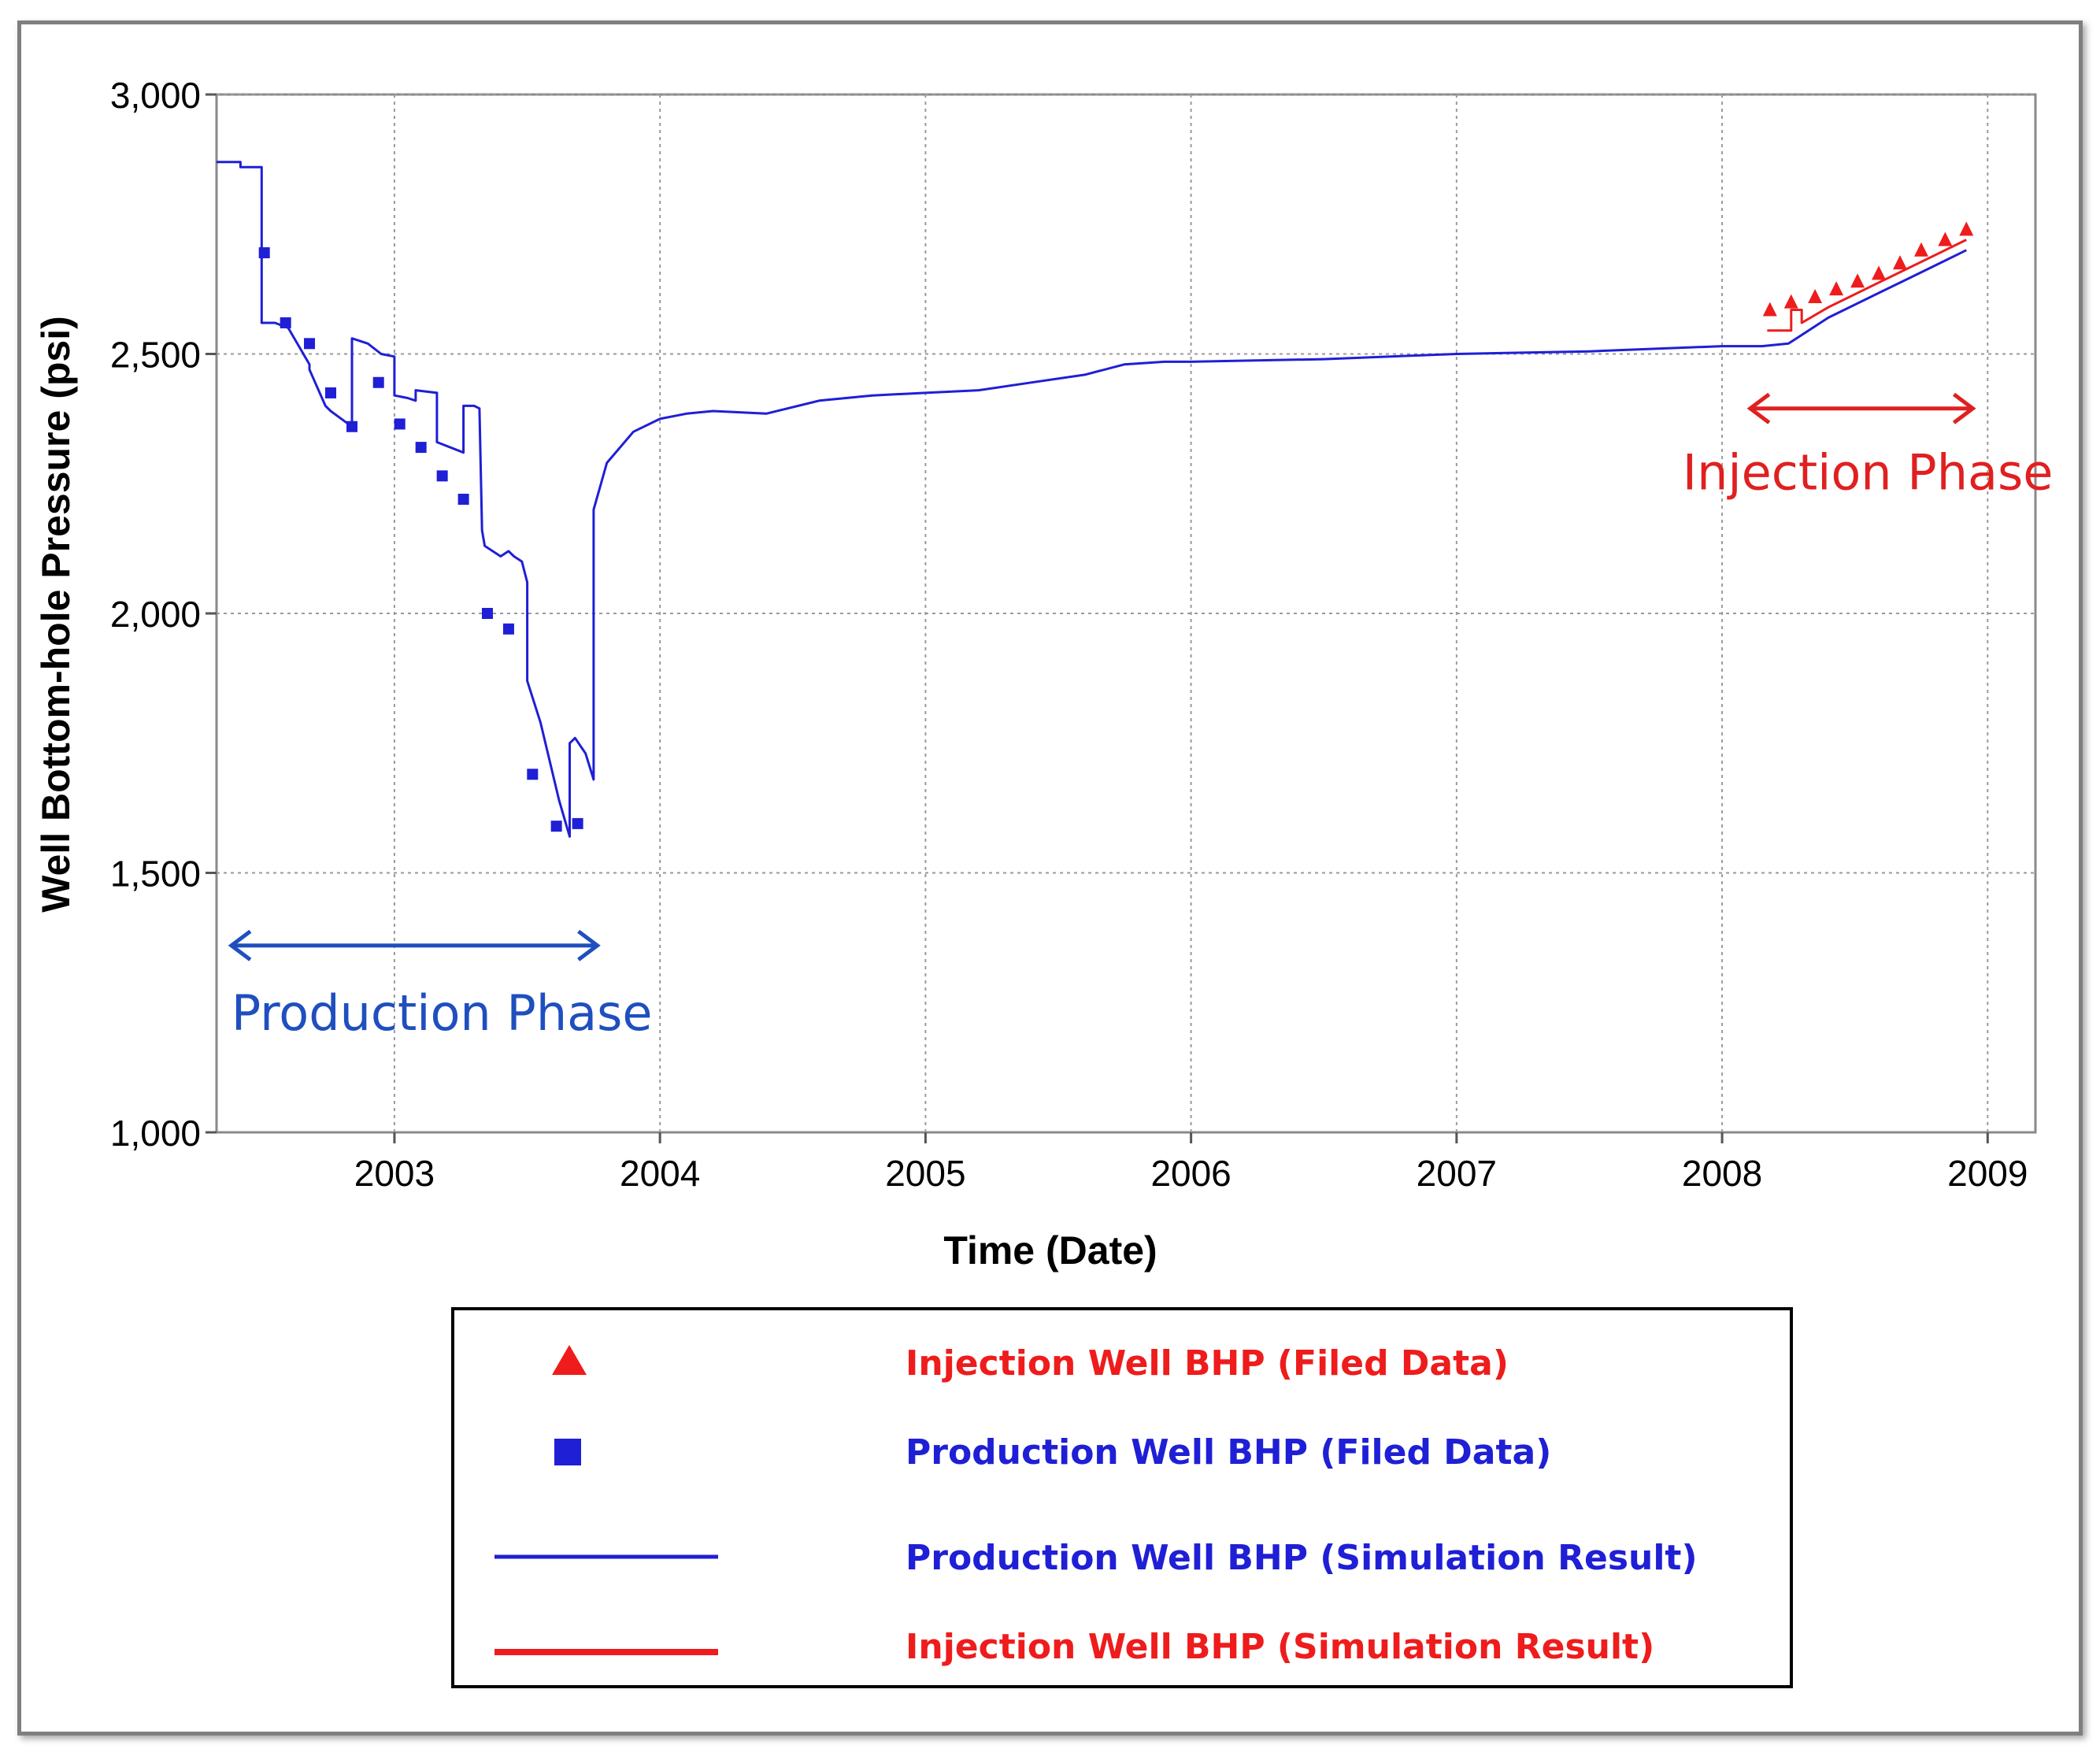 This screenshot has width=2100, height=1756. What do you see at coordinates (1050, 1250) in the screenshot?
I see `x-axis-label: Time (Date)` at bounding box center [1050, 1250].